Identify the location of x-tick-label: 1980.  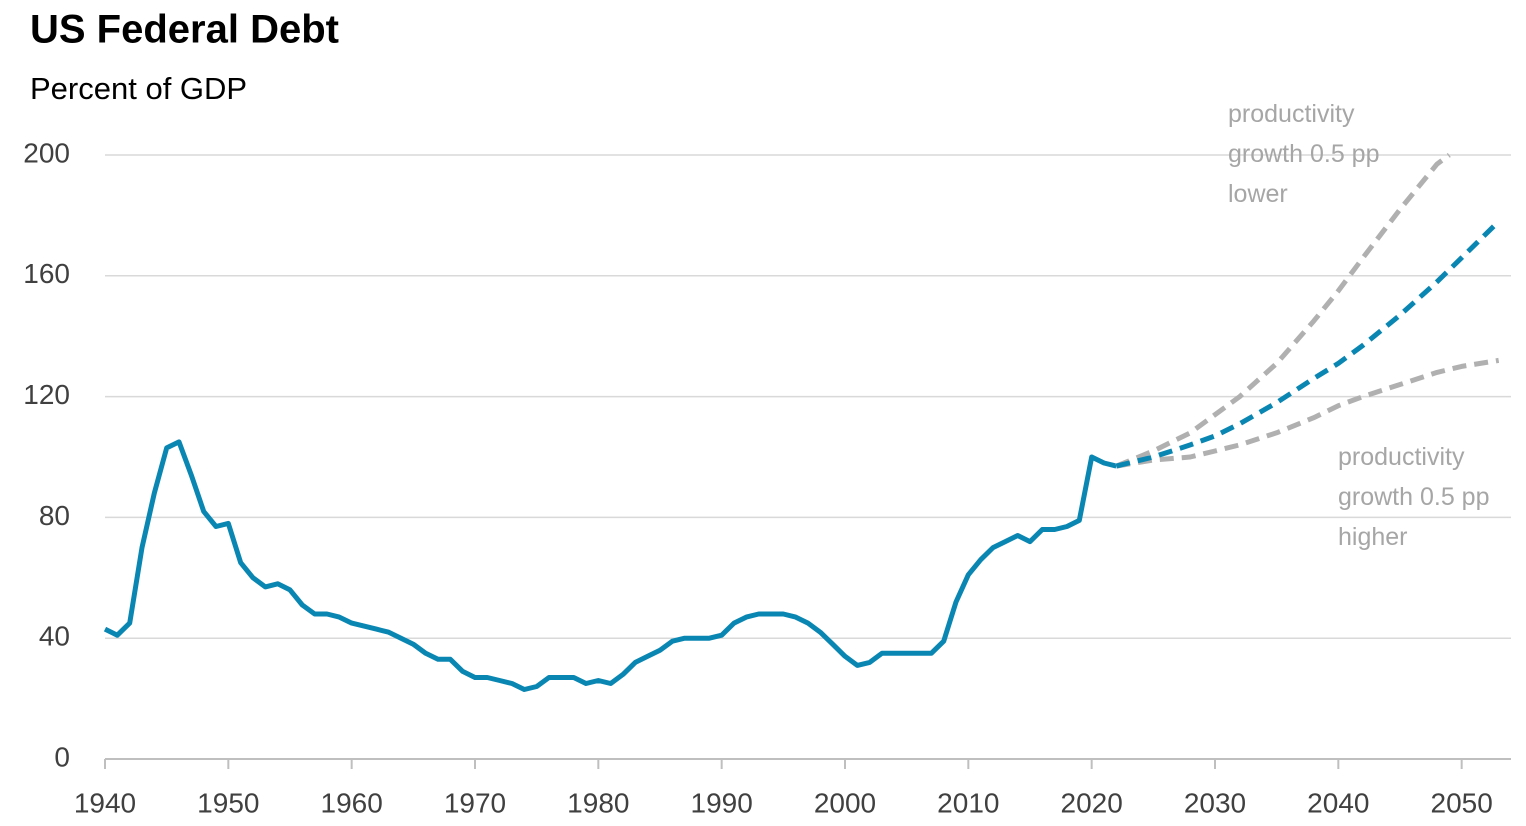
(598, 802).